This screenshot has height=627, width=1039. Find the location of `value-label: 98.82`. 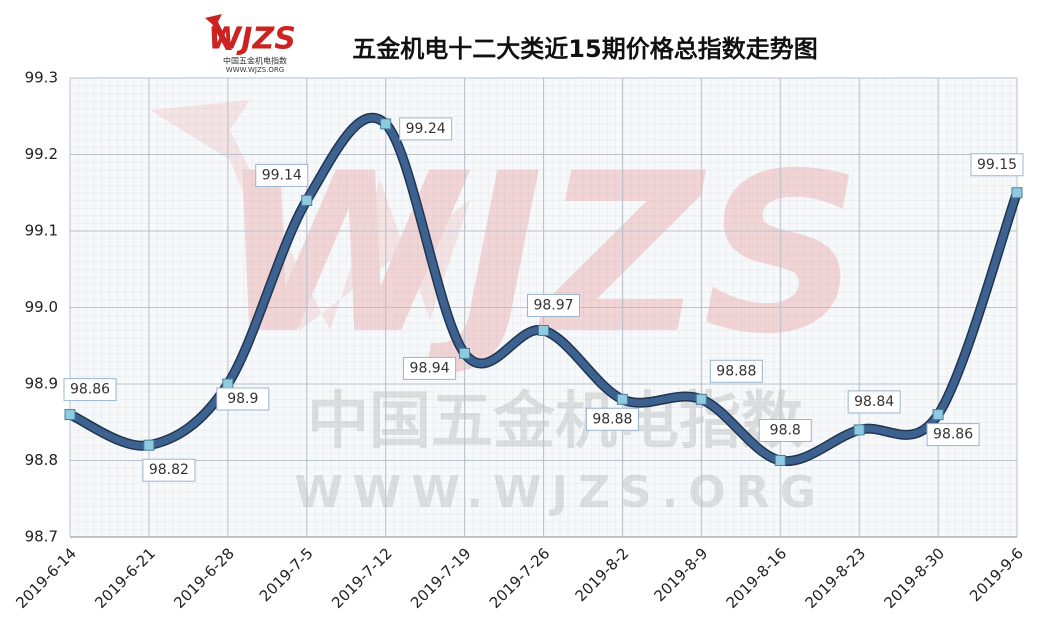

value-label: 98.82 is located at coordinates (169, 470).